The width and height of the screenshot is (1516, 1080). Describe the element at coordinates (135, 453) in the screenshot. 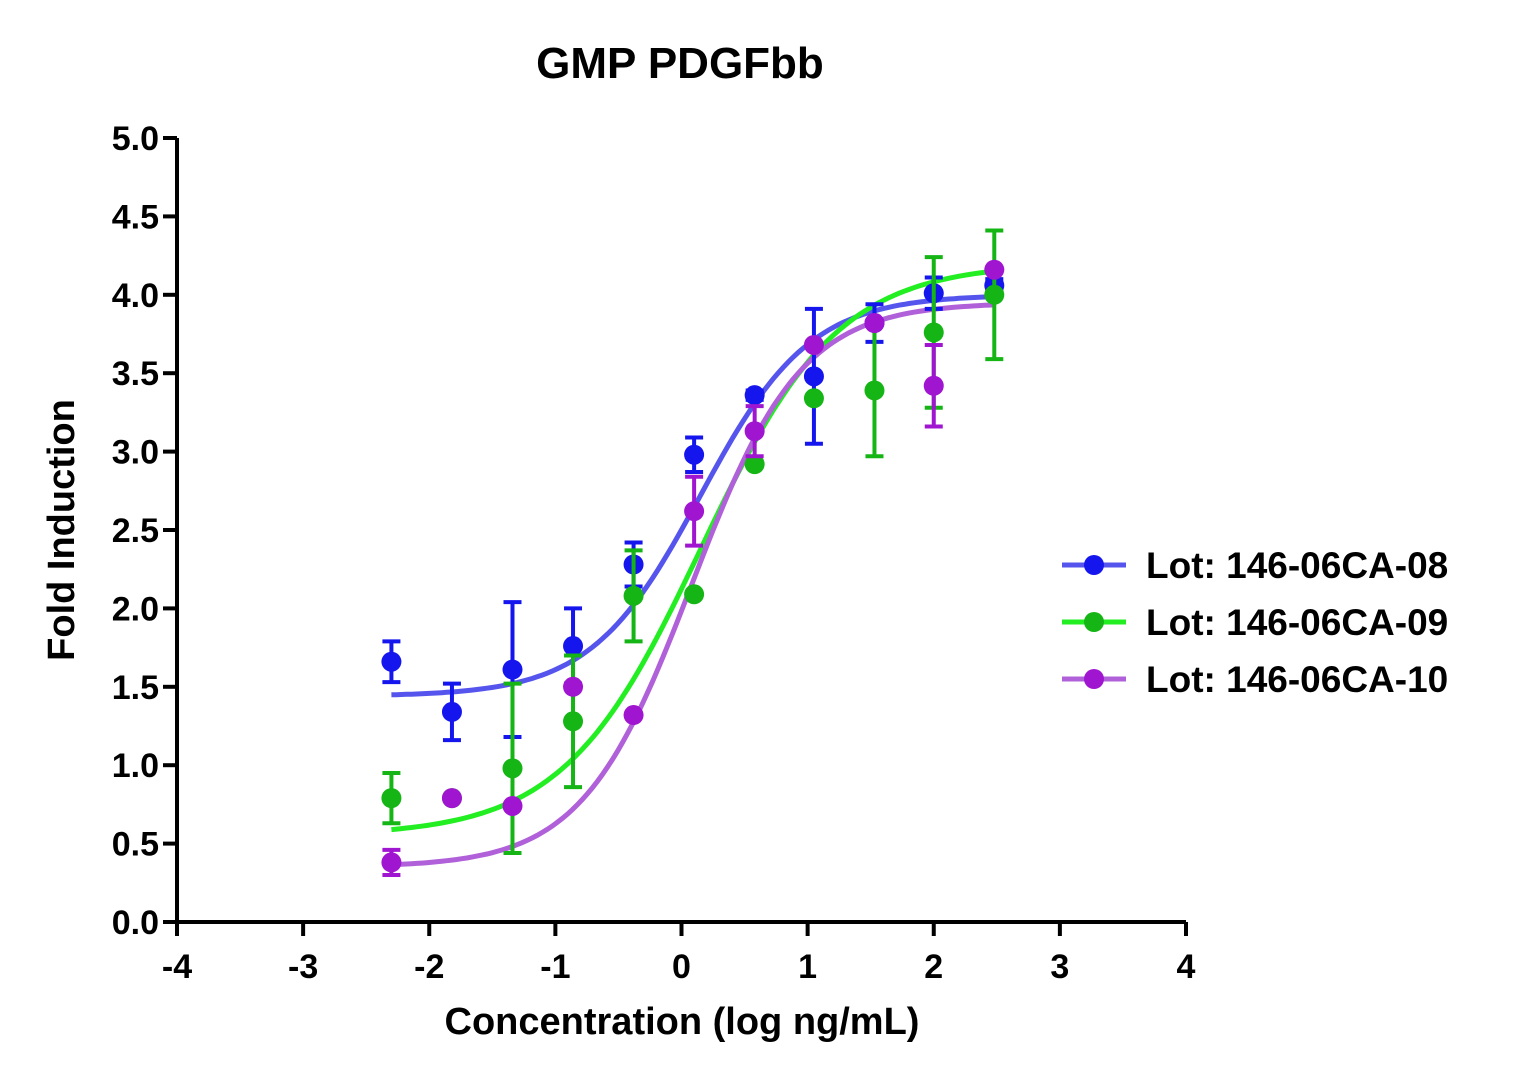

I see `y-tick-label: 3.0` at that location.